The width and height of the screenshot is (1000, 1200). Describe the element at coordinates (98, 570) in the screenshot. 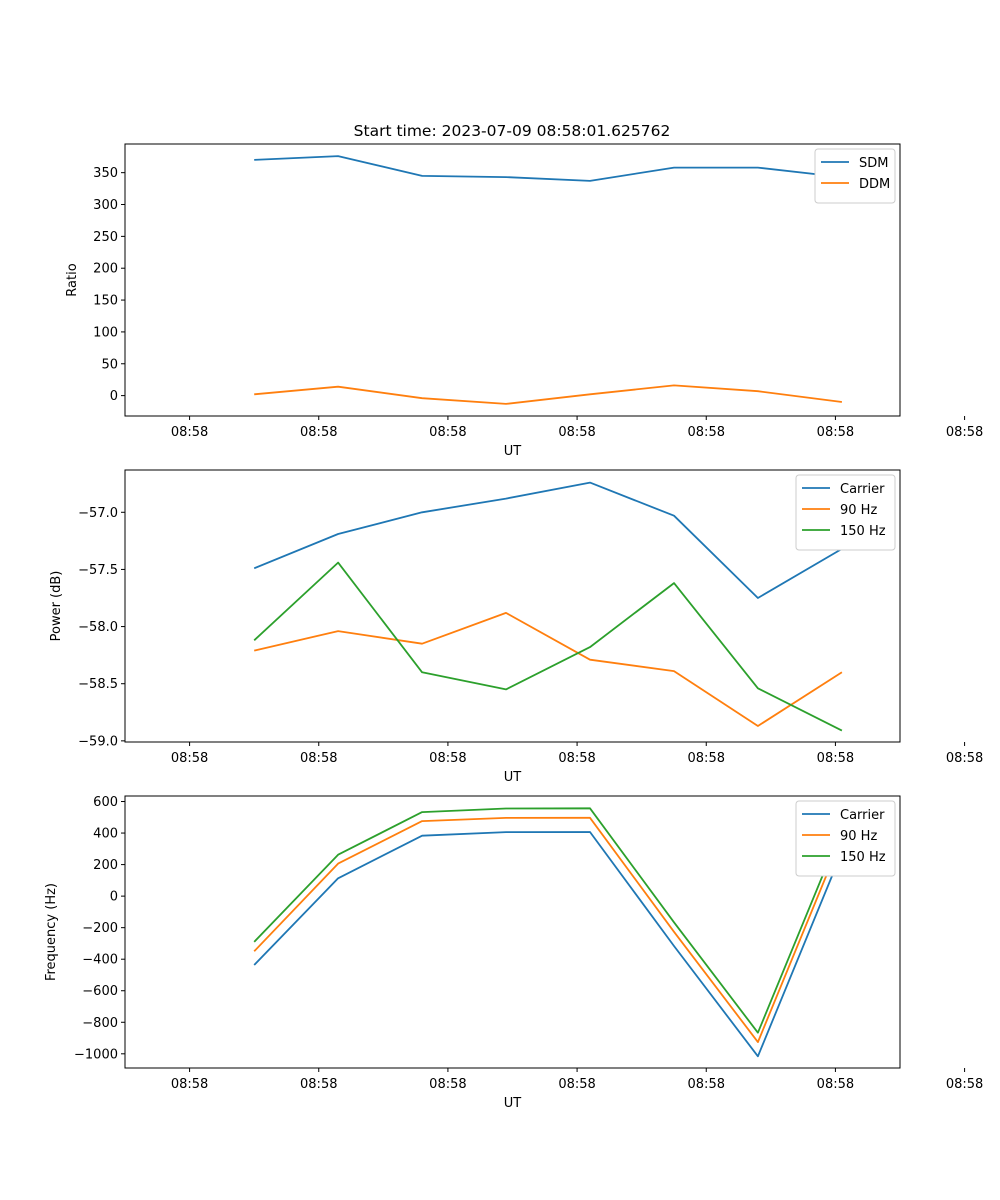

I see `power-y-tick-label: −57.5` at that location.